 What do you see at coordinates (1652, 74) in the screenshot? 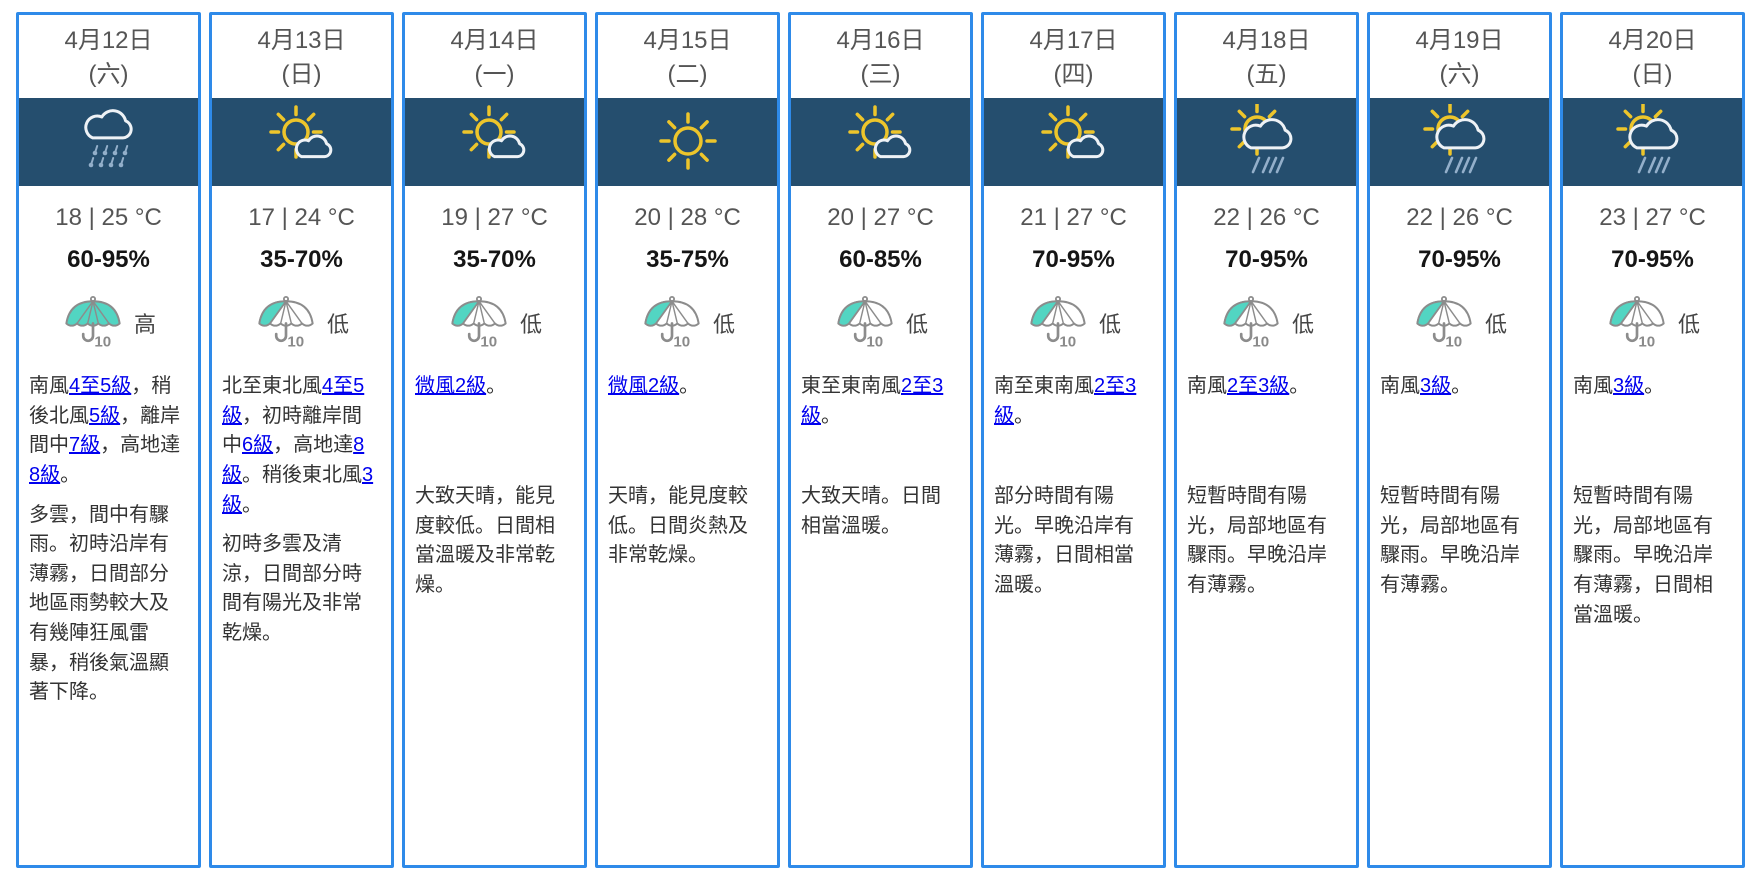
I see `weekday-text: (日)` at bounding box center [1652, 74].